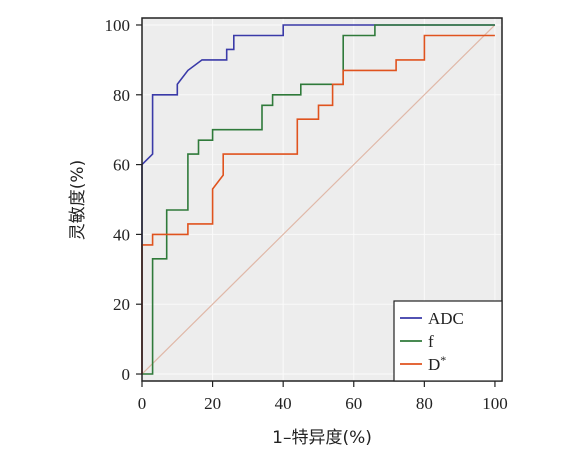  I want to click on legend-label-f: f, so click(431, 341).